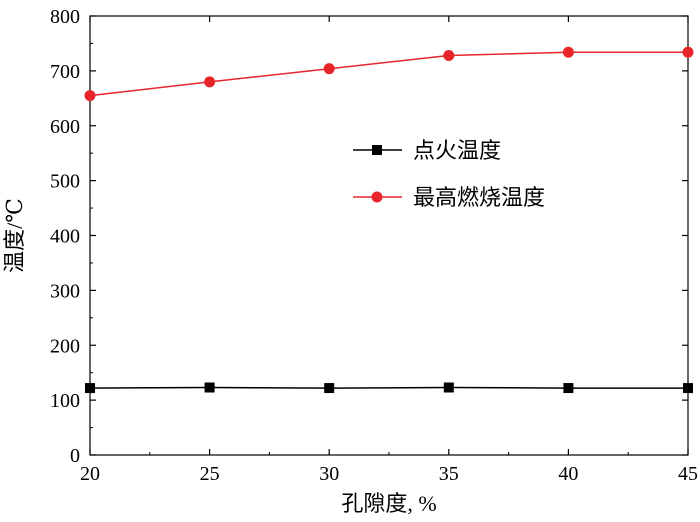 The width and height of the screenshot is (700, 522). I want to click on legend-item-1-marker, so click(377, 150).